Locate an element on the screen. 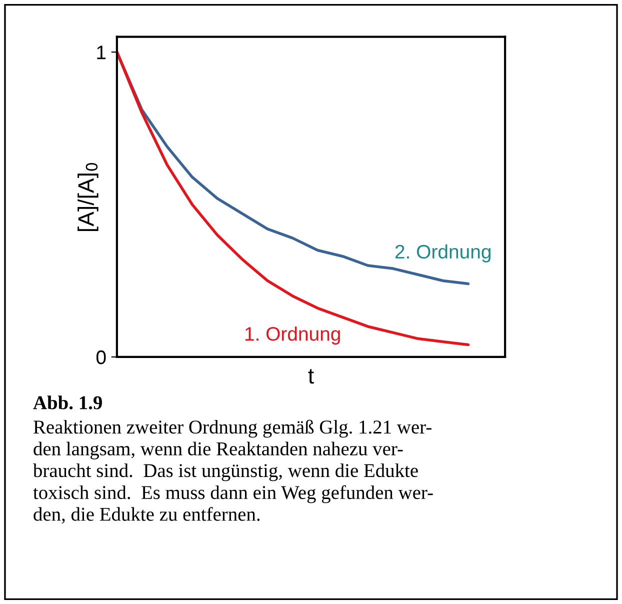 This screenshot has width=622, height=604. series-label: 2. Ordnung is located at coordinates (442, 253).